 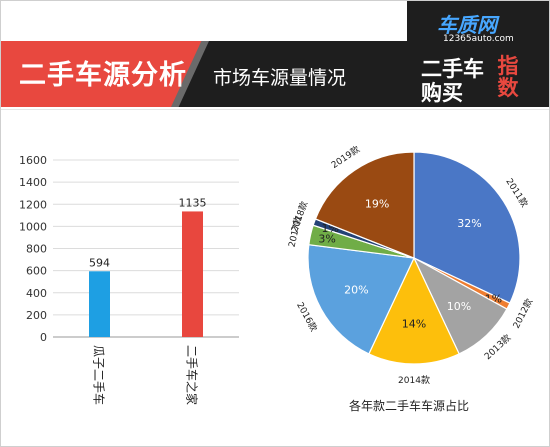 I want to click on header-title-block, so click(x=102, y=74).